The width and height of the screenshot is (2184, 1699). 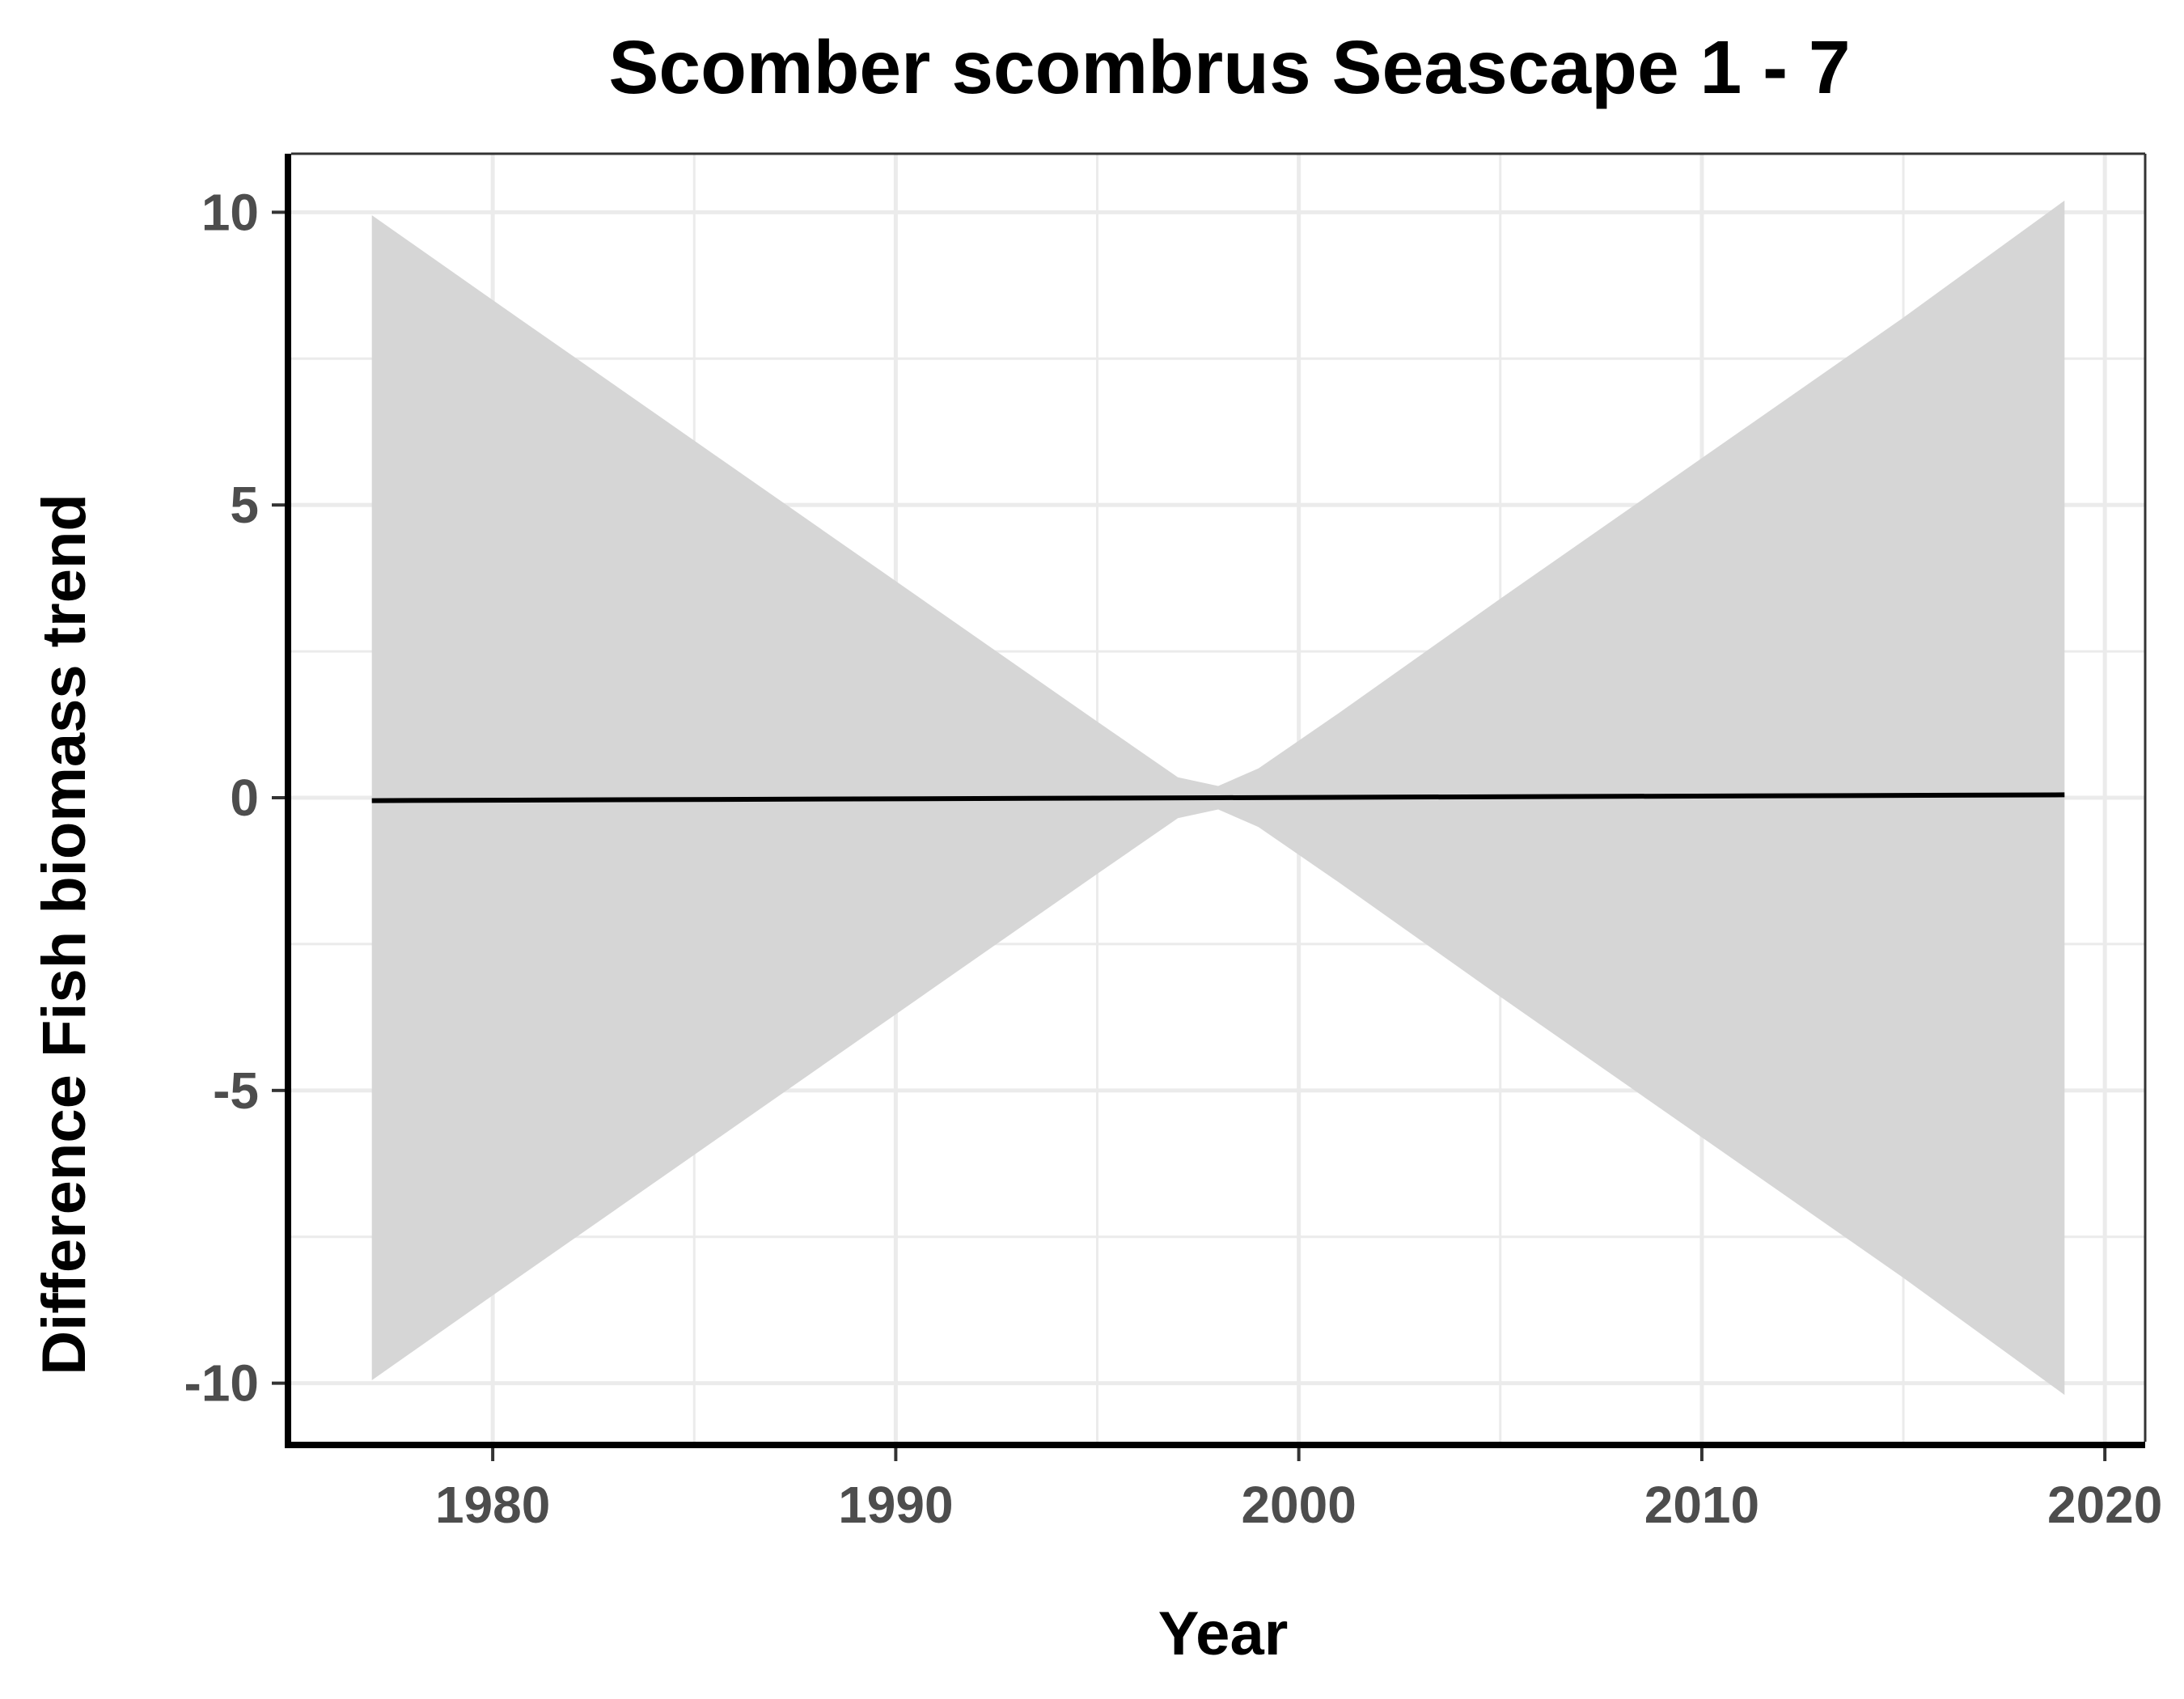 What do you see at coordinates (236, 1090) in the screenshot?
I see `y-tick-label: -5` at bounding box center [236, 1090].